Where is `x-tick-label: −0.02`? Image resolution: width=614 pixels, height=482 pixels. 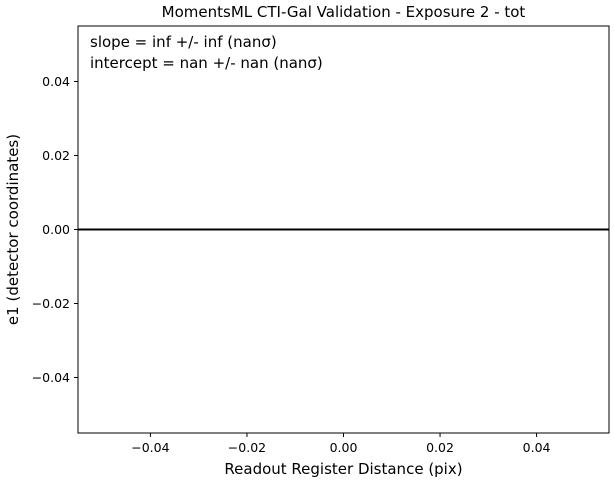 x-tick-label: −0.02 is located at coordinates (247, 447).